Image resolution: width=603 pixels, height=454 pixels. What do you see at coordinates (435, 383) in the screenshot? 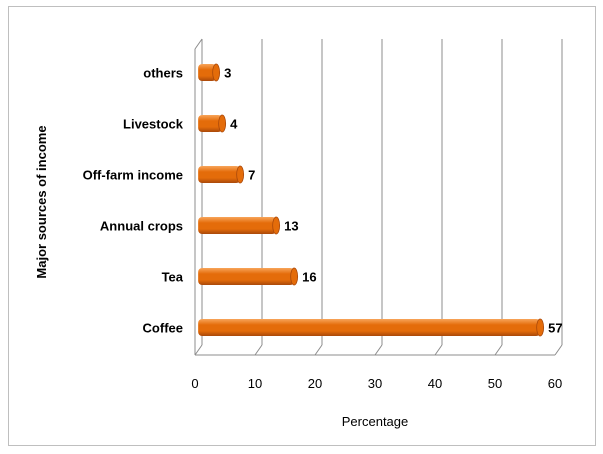
I see `x-tick-label: 40` at bounding box center [435, 383].